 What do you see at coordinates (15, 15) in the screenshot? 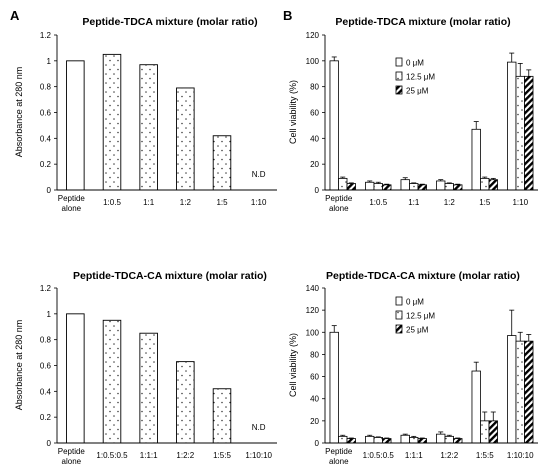
I see `panel-label-a: A` at bounding box center [15, 15].